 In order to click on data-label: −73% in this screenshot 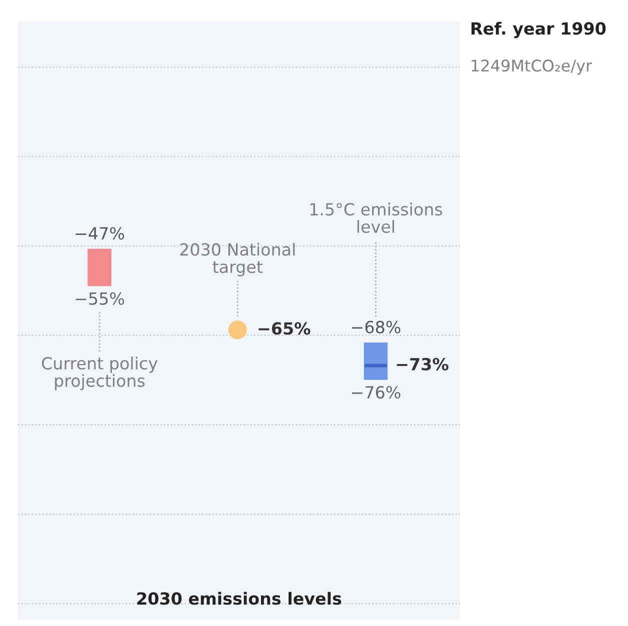, I will do `click(422, 364)`.